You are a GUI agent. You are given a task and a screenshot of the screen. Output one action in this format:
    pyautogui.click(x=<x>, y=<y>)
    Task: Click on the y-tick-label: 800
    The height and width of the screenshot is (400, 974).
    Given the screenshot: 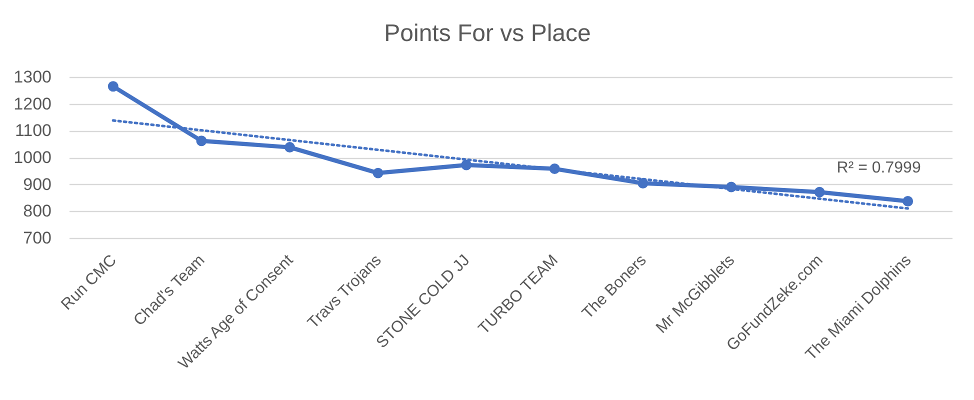 What is the action you would take?
    pyautogui.click(x=37, y=211)
    